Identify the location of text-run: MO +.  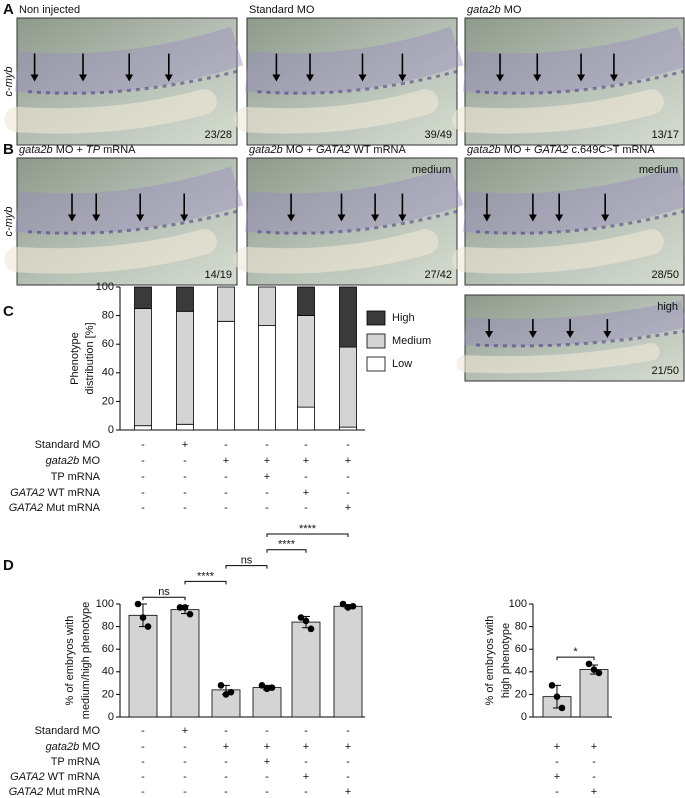
(69, 150).